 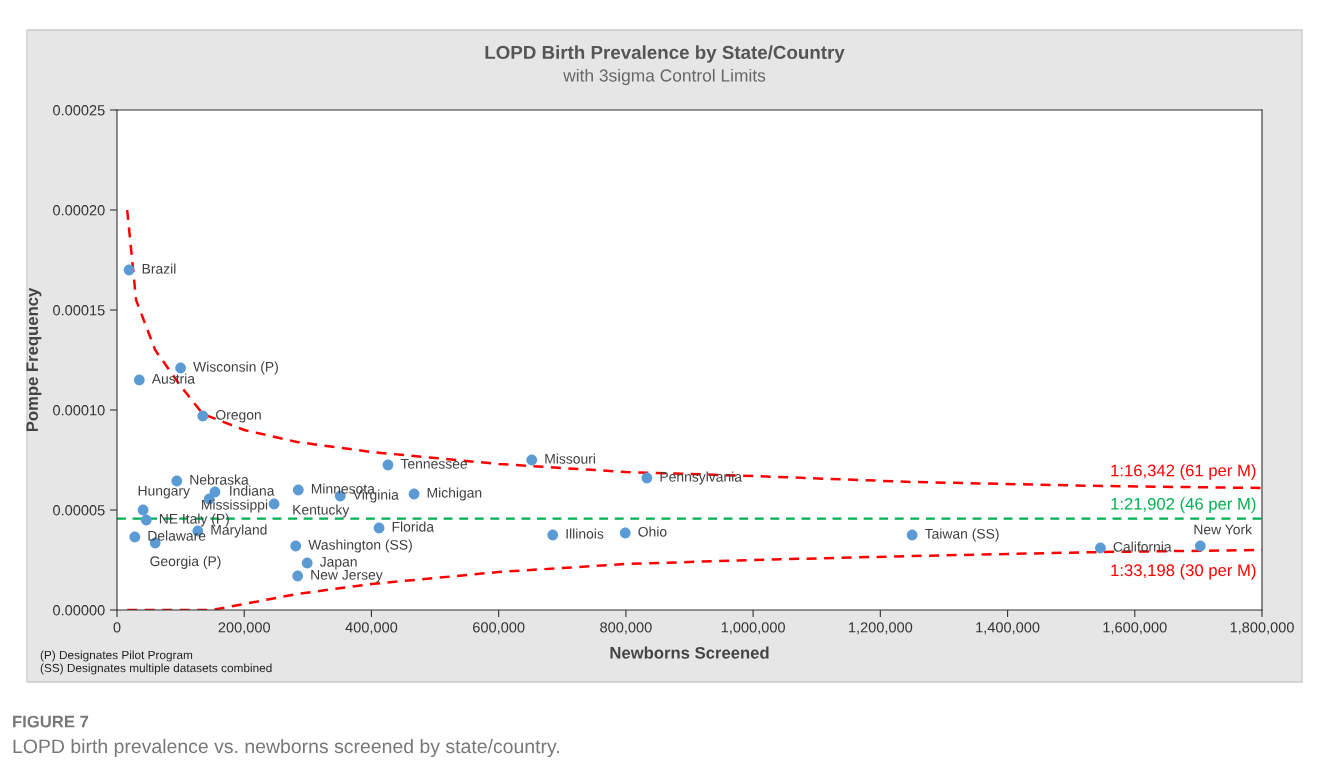 What do you see at coordinates (235, 368) in the screenshot?
I see `annotation: Wisconsin (P)` at bounding box center [235, 368].